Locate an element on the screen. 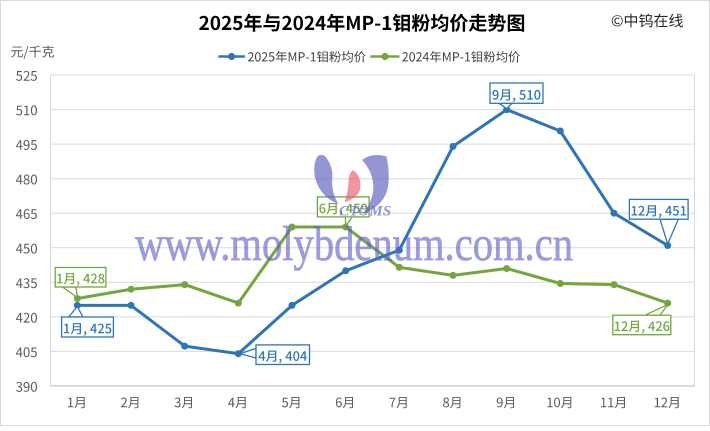  svg-text: www.molybdenum.com.cn is located at coordinates (354, 243).